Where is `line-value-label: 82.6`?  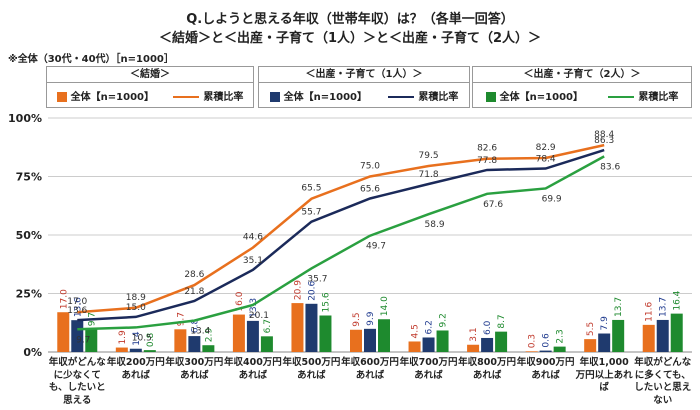 line-value-label: 82.6 is located at coordinates (487, 149).